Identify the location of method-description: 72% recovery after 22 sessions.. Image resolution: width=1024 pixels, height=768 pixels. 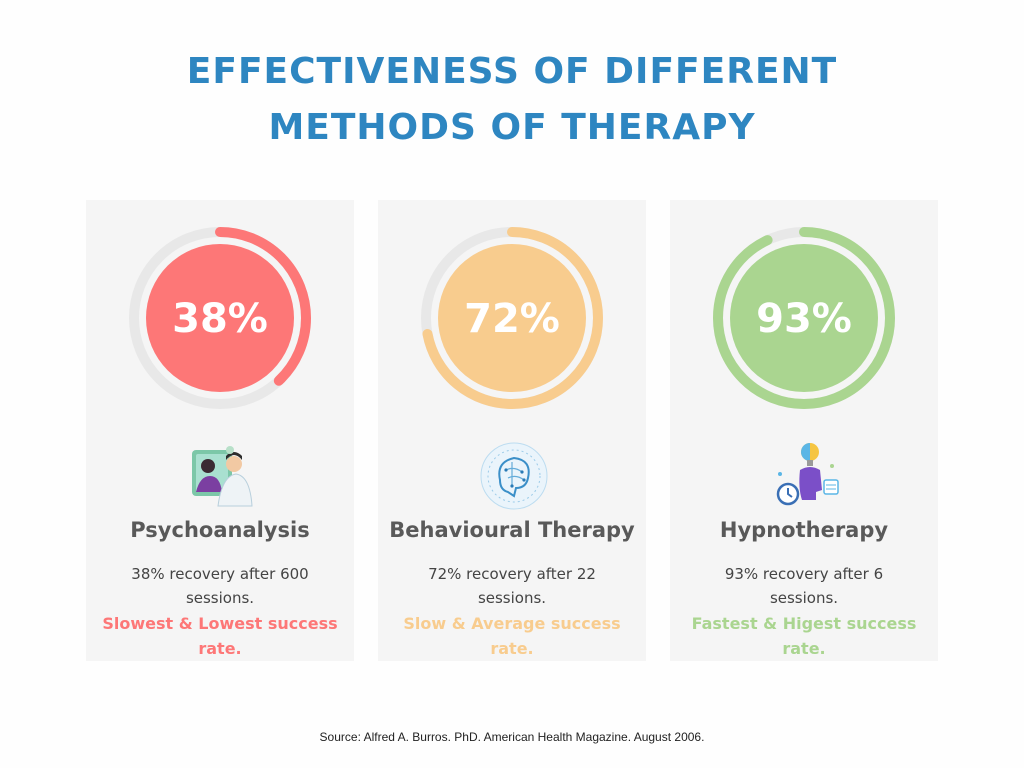
(512, 586).